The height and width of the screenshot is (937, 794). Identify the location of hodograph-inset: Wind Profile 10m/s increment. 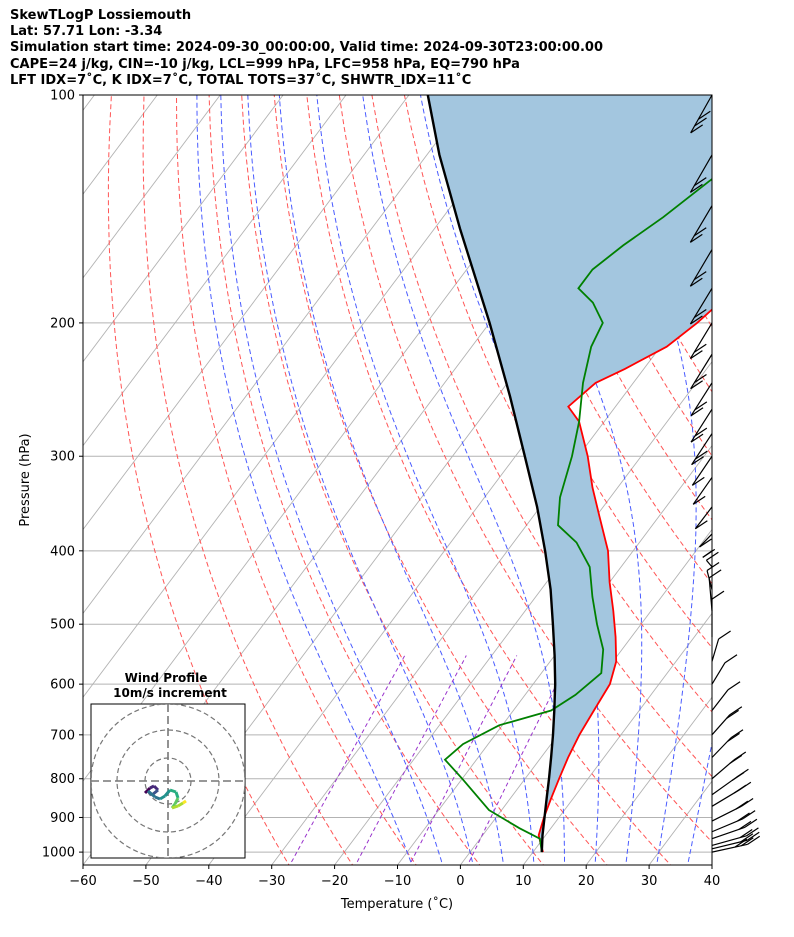
(168, 765).